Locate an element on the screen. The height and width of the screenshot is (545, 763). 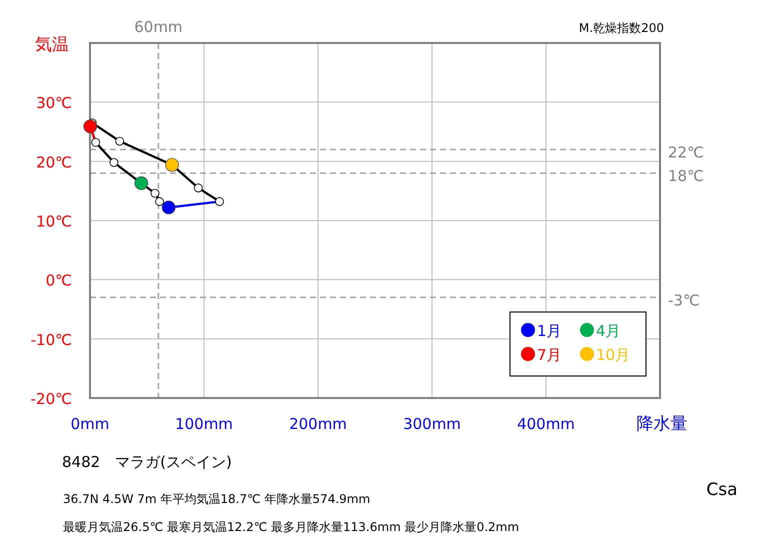
text: 最暖月気温26.5℃ 最寒月気温12.2℃ 最多月降水量113.6mm 最少月降水量0.2mm is located at coordinates (291, 527).